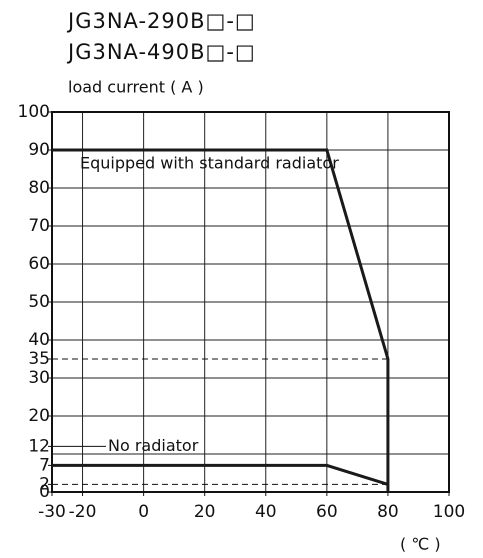  Describe the element at coordinates (44, 492) in the screenshot. I see `y-tick-label: 0` at that location.